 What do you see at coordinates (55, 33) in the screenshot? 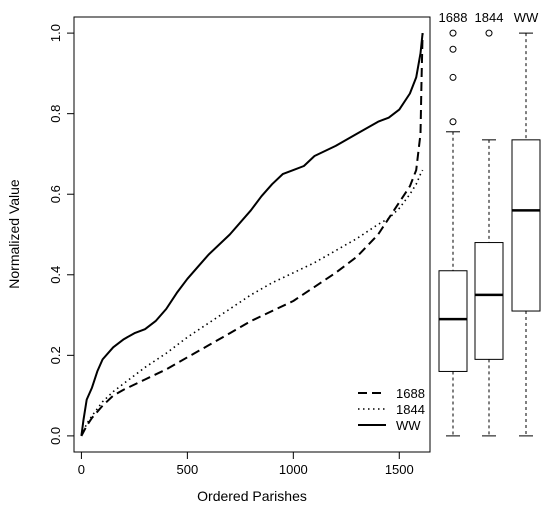
I see `y-tick-label: 1.0` at bounding box center [55, 33].